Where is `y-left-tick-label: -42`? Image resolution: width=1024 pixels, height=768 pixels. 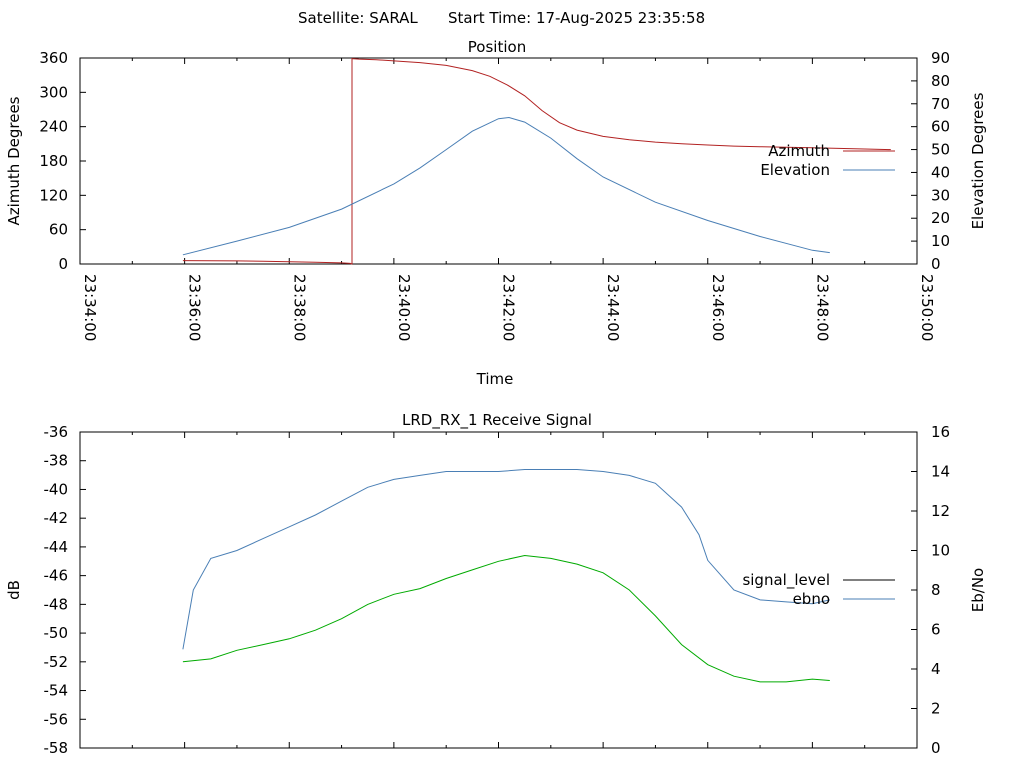
y-left-tick-label: -42 is located at coordinates (56, 518).